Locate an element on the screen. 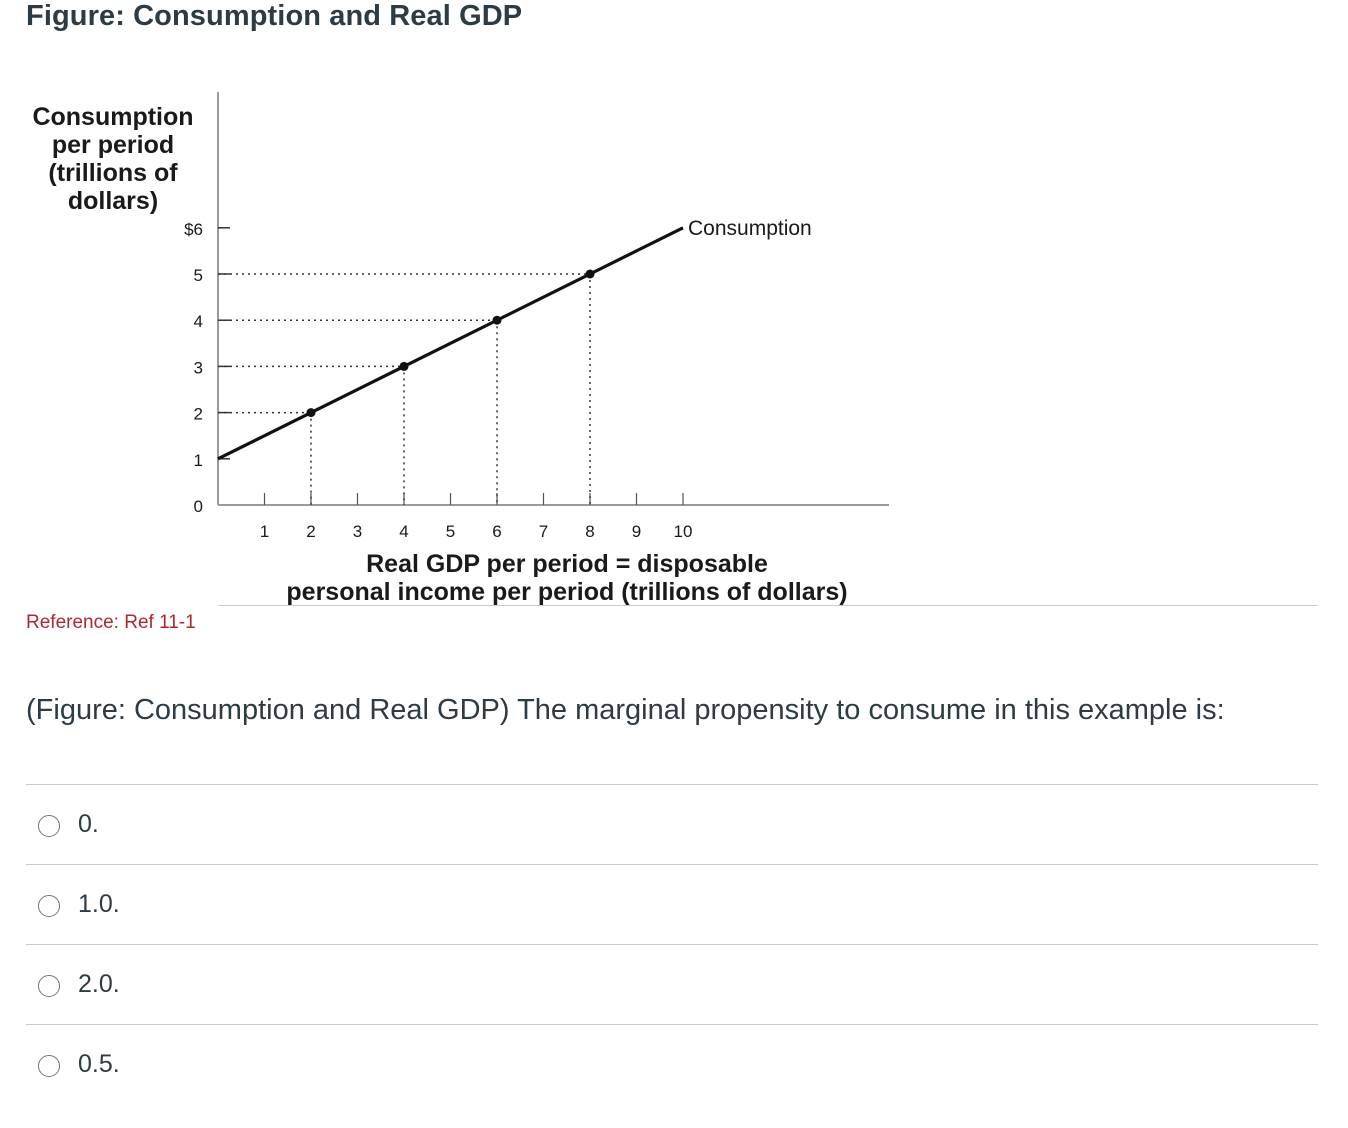 This screenshot has height=1128, width=1348. y-tick-label: 3 is located at coordinates (198, 367).